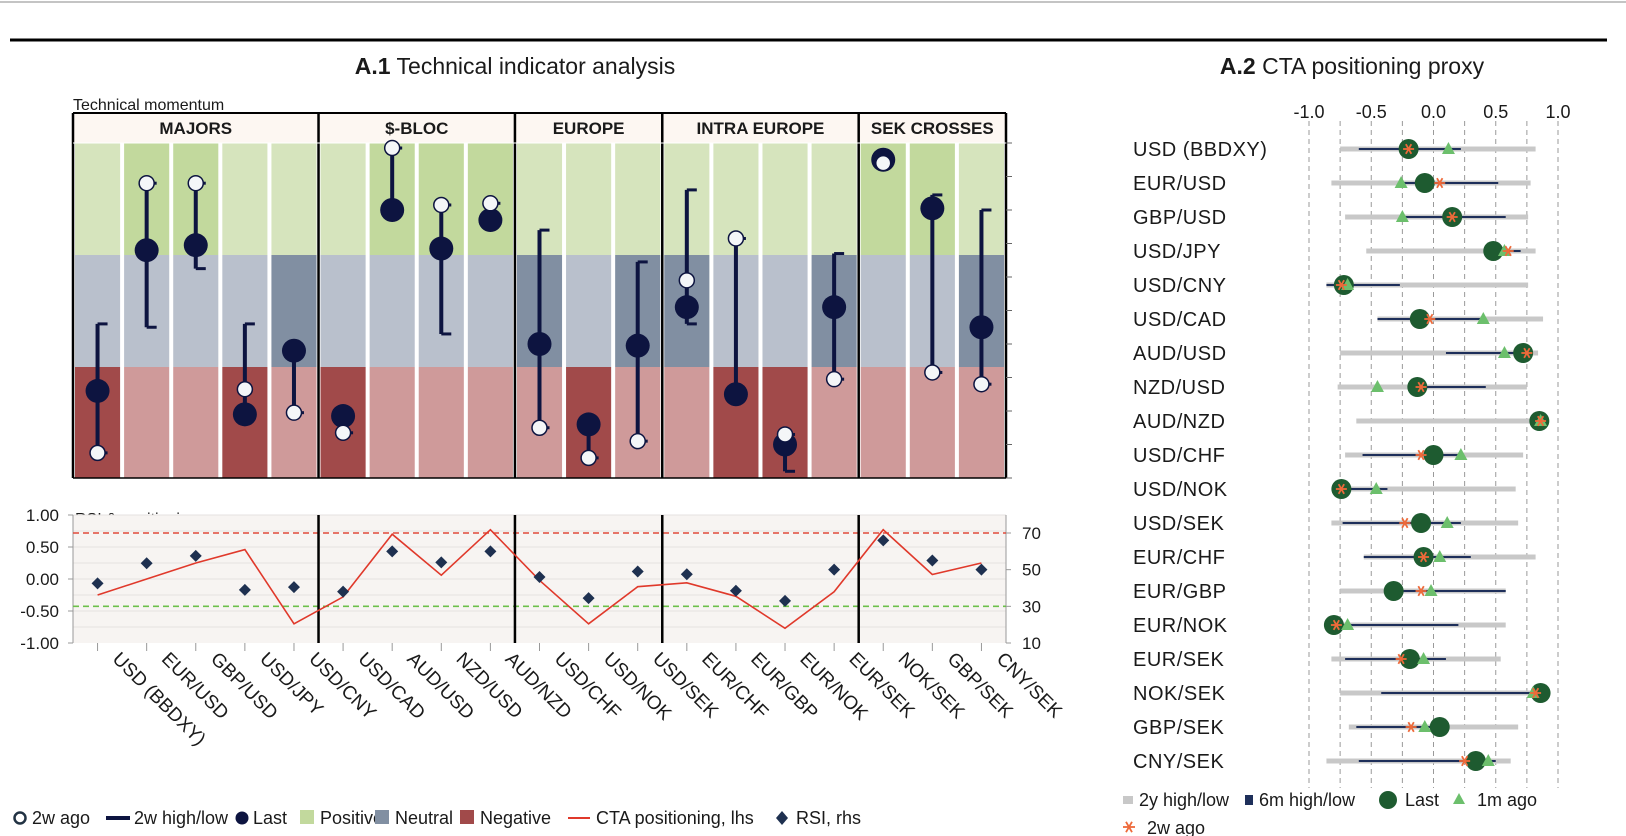 This screenshot has height=836, width=1626. Describe the element at coordinates (1348, 284) in the screenshot. I see `cta-one-month-marker-usd-cny` at that location.